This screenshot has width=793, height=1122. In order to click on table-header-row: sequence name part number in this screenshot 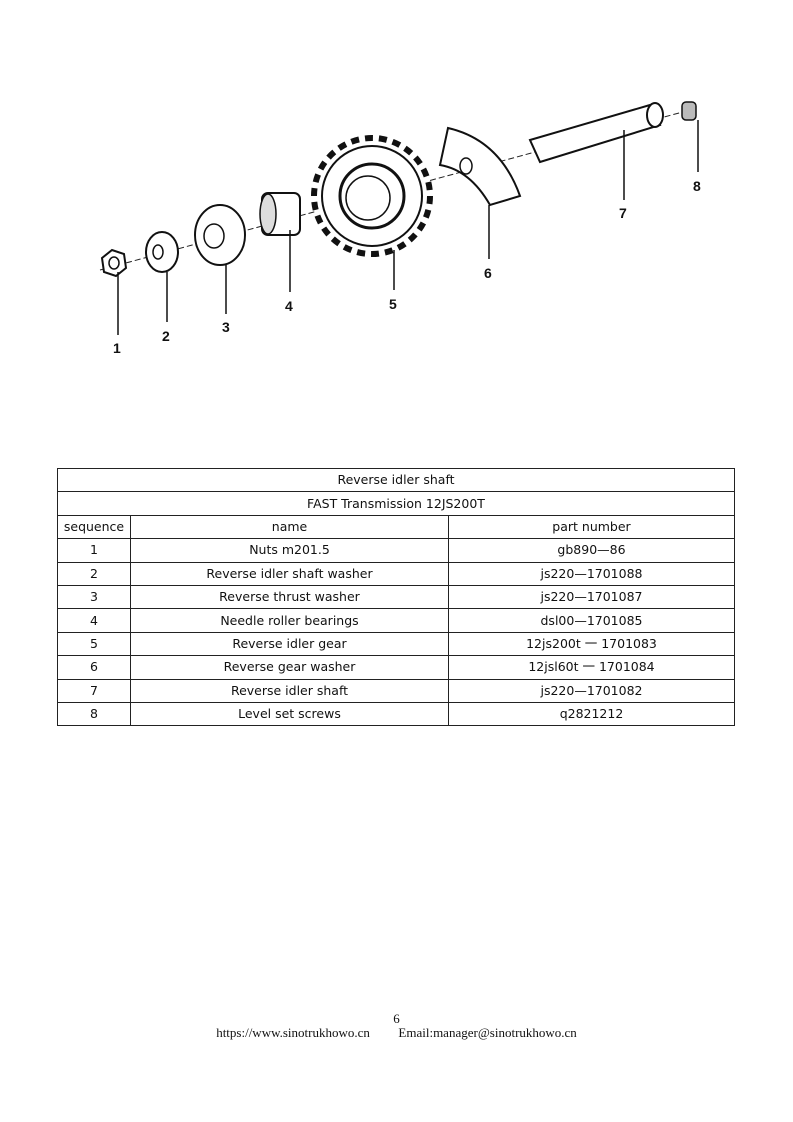, I will do `click(396, 527)`.